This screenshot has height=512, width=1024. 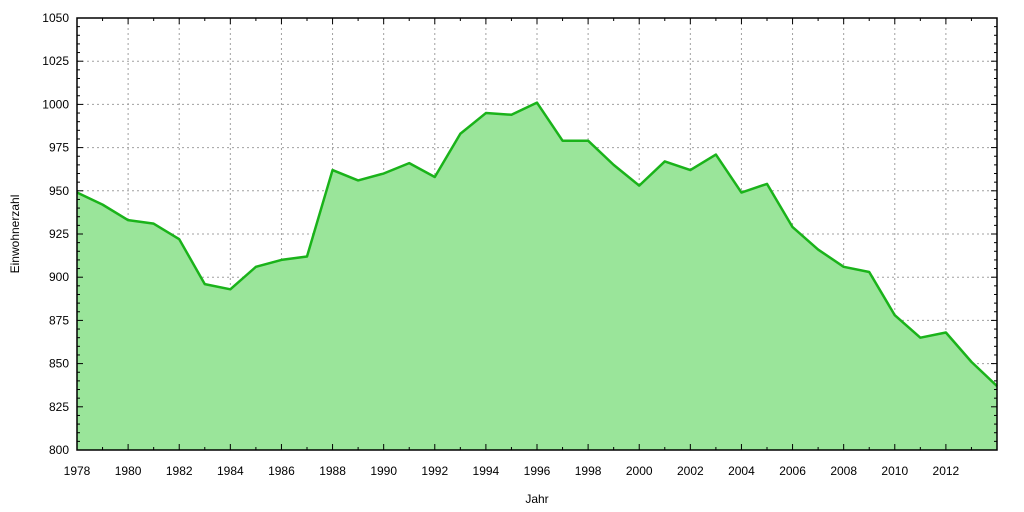 What do you see at coordinates (486, 471) in the screenshot?
I see `x-tick-label: 1994` at bounding box center [486, 471].